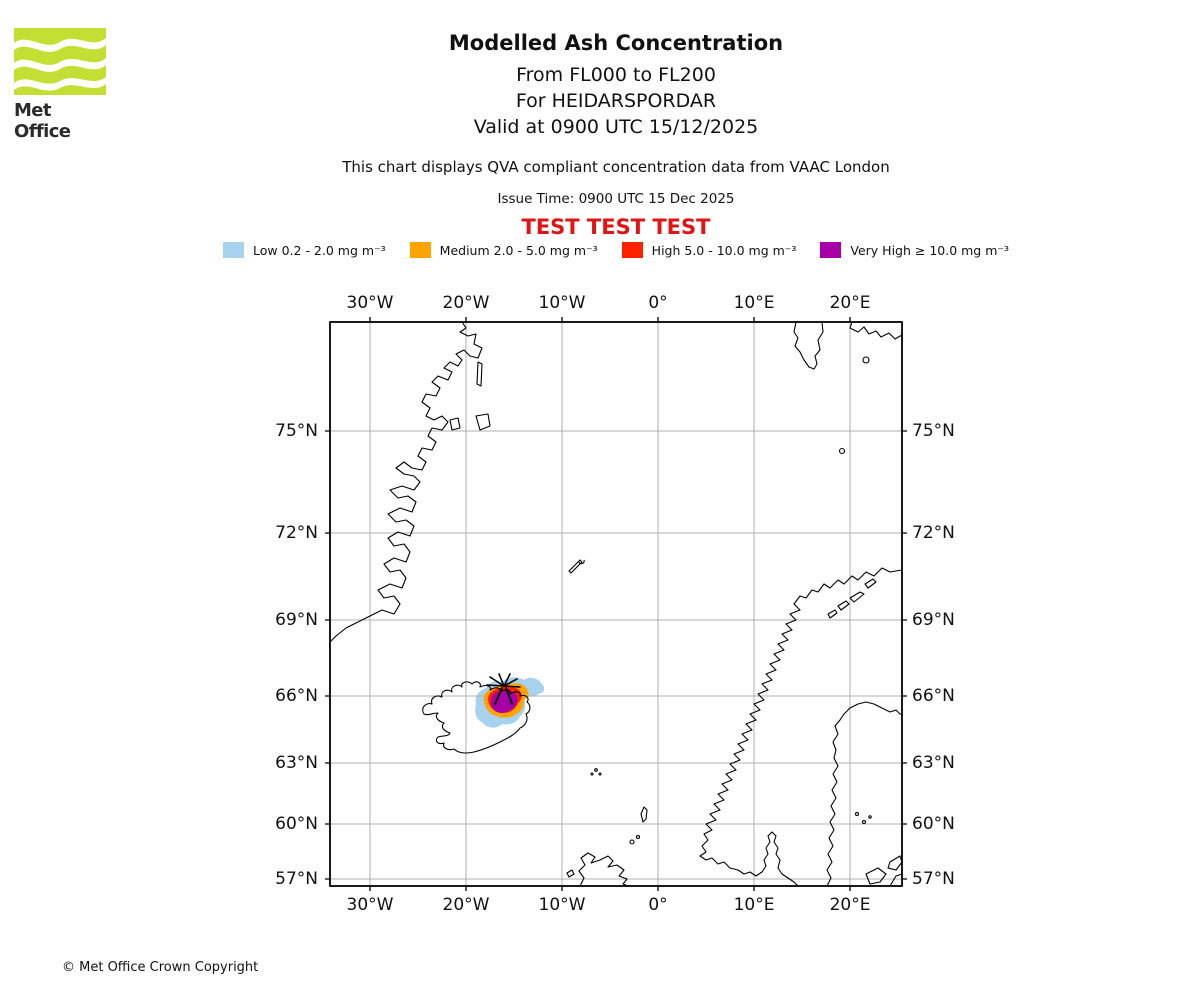 Image resolution: width=1200 pixels, height=1000 pixels. Describe the element at coordinates (616, 227) in the screenshot. I see `test-banner: TEST TEST TEST` at that location.